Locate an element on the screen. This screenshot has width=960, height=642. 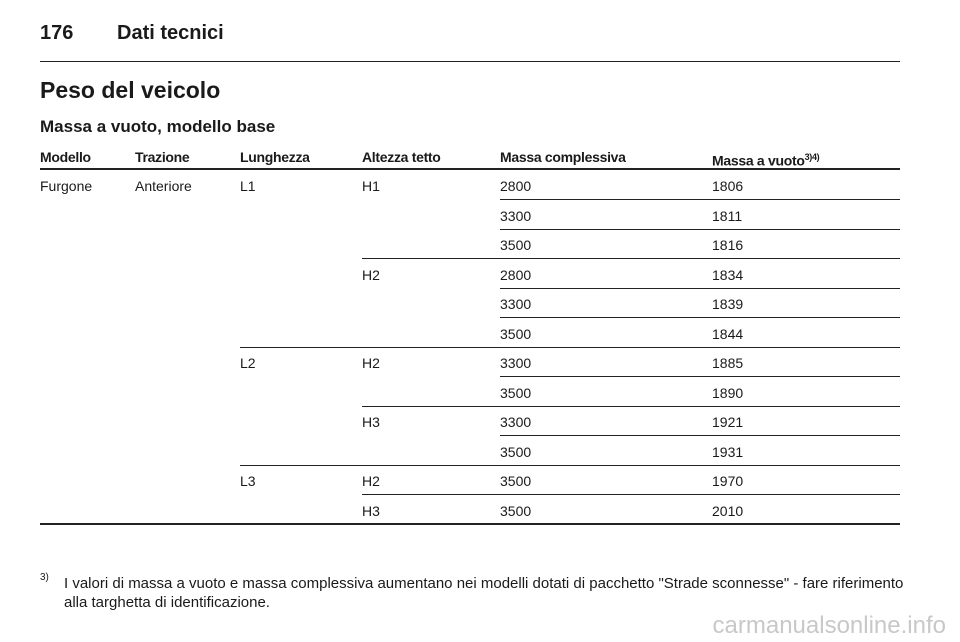
table-cell: 1811 is located at coordinates (727, 215).